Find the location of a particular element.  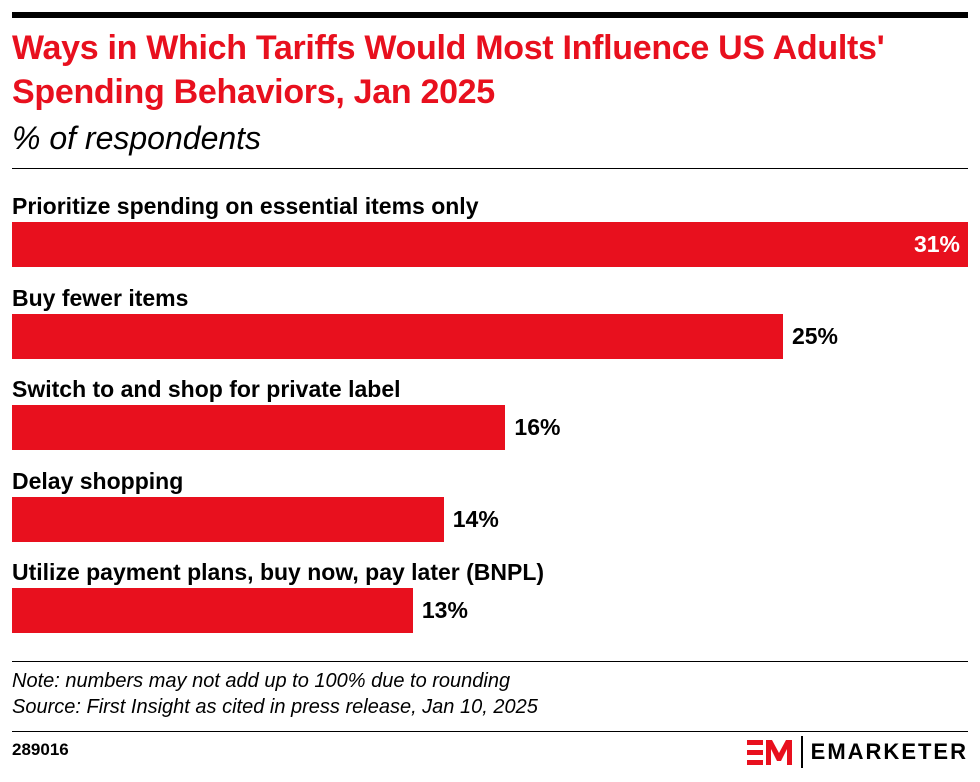

bottom-divider is located at coordinates (490, 731).